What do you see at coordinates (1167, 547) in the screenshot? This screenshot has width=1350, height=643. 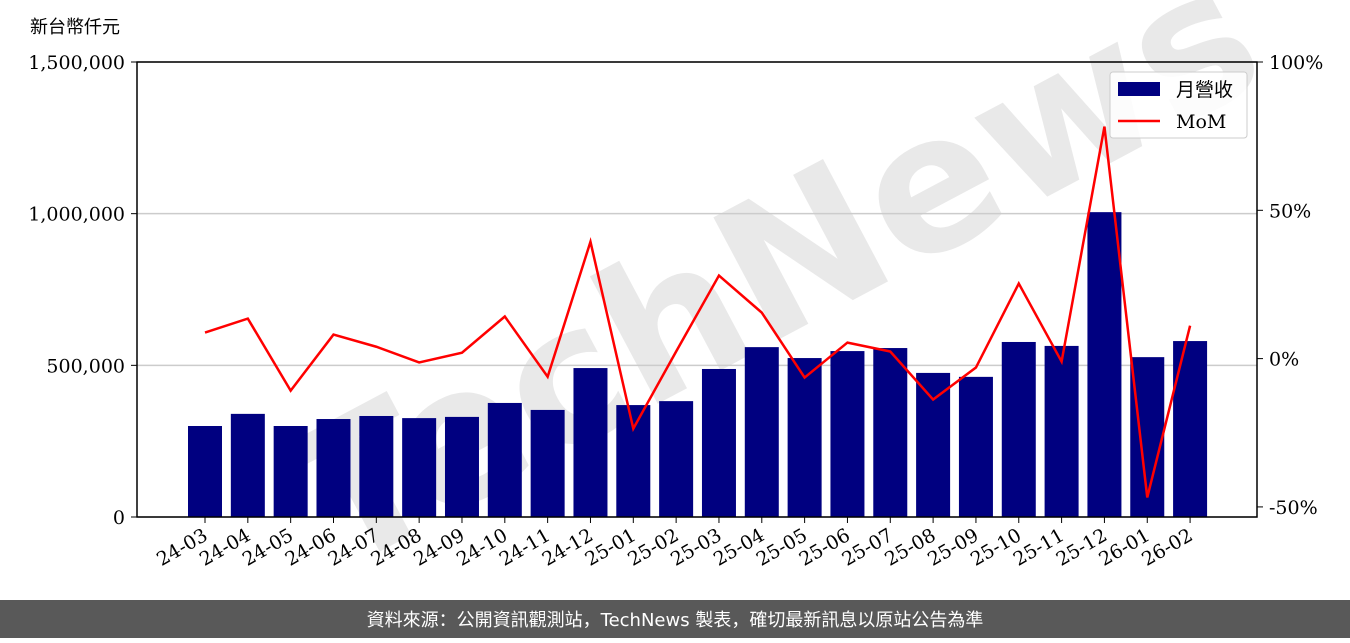 I see `x-tick-label: 26-02` at bounding box center [1167, 547].